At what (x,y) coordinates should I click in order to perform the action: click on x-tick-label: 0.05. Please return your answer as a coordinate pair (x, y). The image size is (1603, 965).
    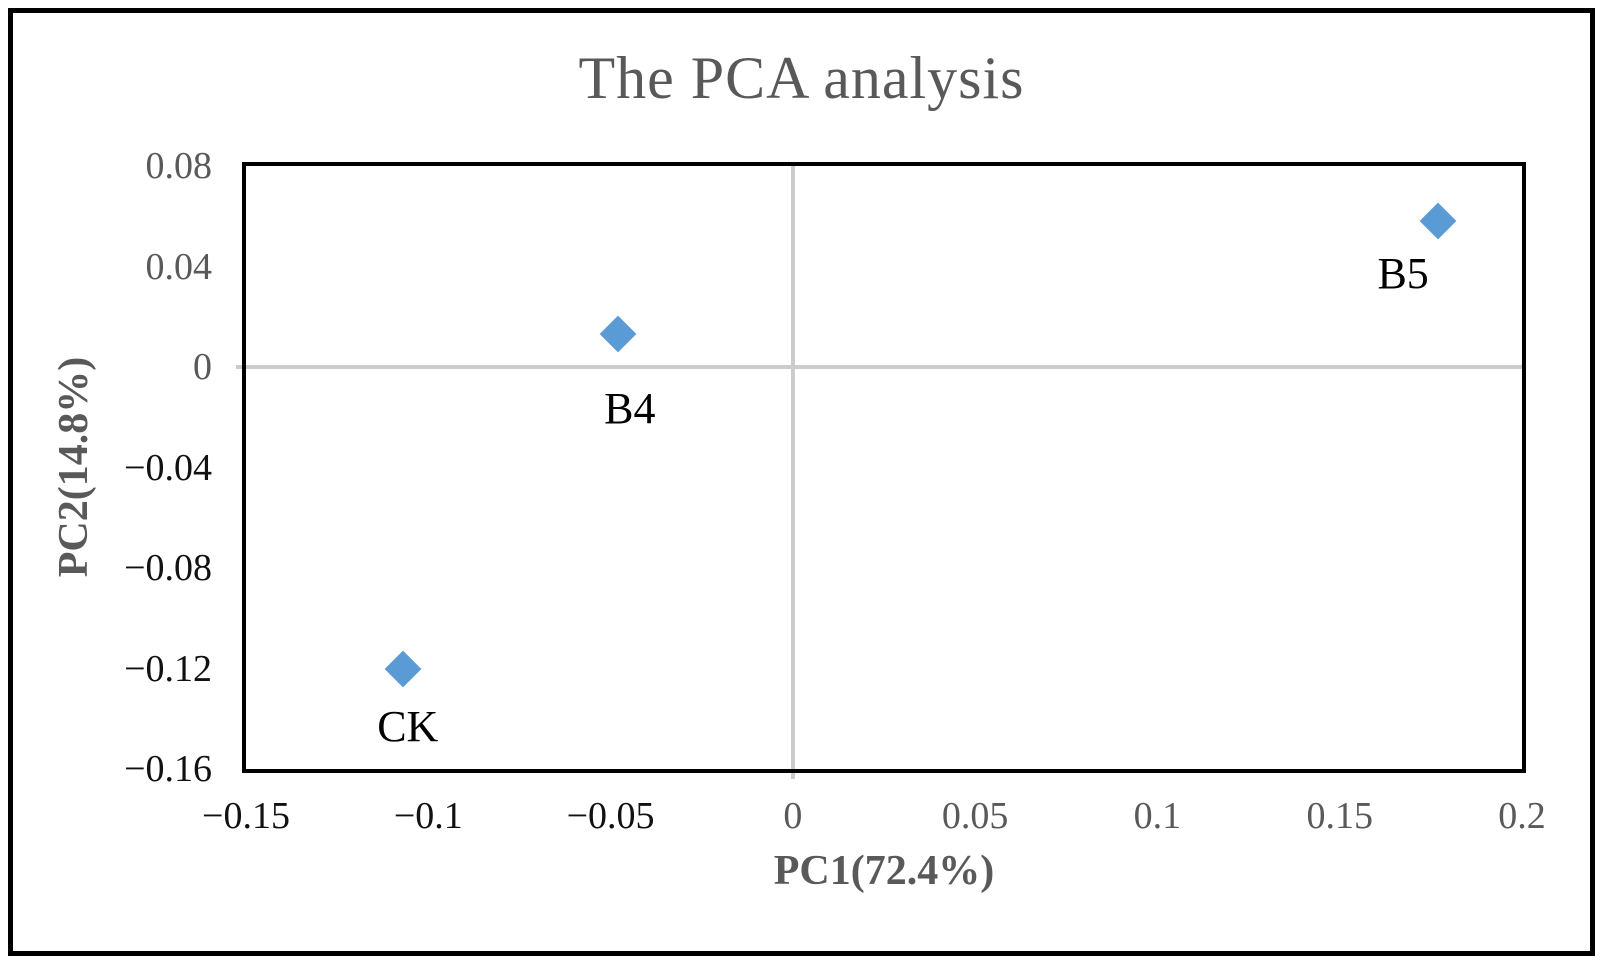
    Looking at the image, I should click on (975, 816).